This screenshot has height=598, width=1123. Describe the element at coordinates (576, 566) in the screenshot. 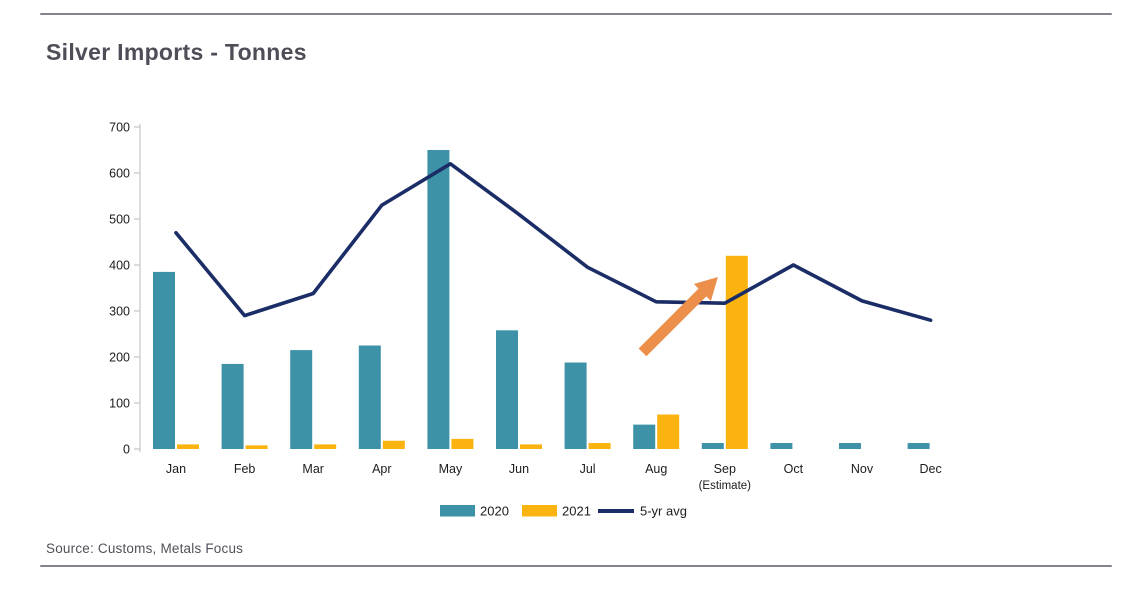

I see `bottom-divider` at that location.